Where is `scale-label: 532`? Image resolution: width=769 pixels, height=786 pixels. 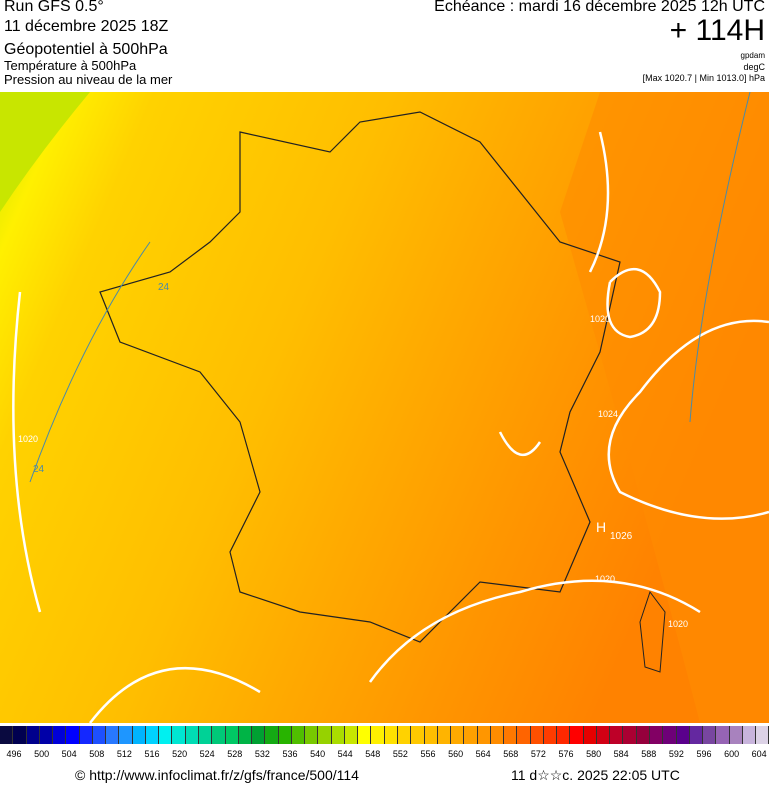 scale-label: 532 is located at coordinates (262, 754).